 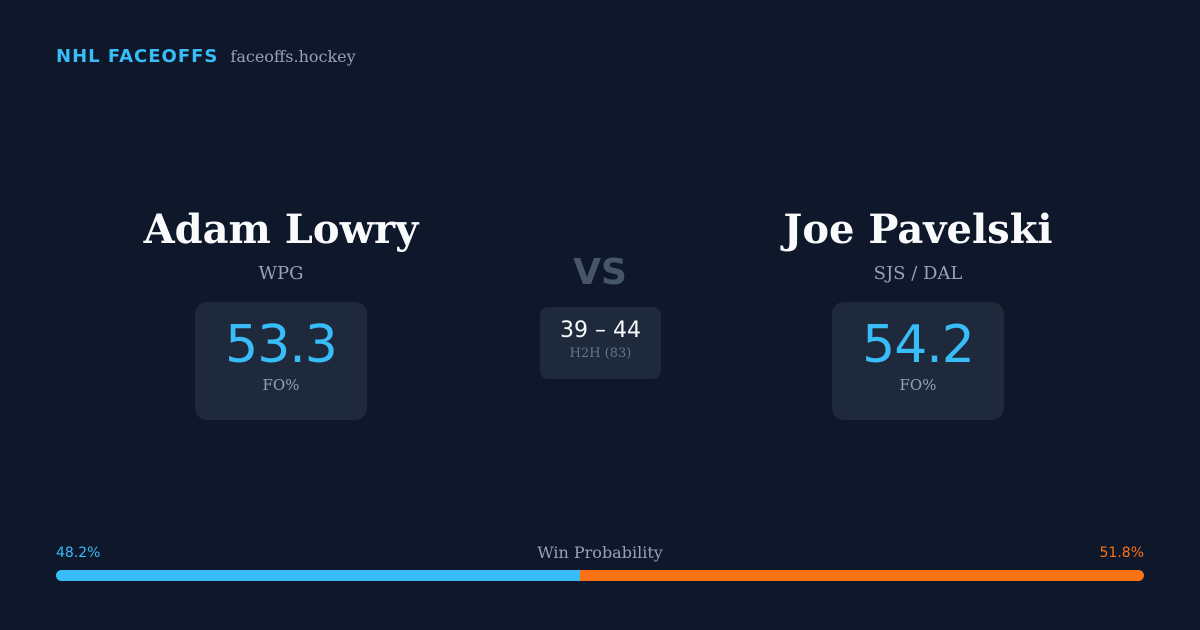 I want to click on player-right-fo-value: 54.2, so click(x=918, y=345).